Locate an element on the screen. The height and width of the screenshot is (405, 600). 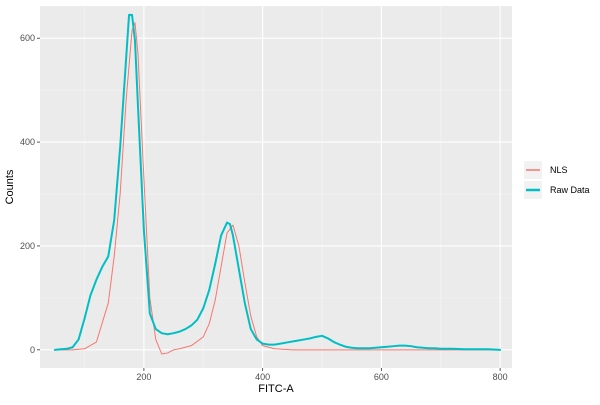
x-tick-label: 800 is located at coordinates (500, 377).